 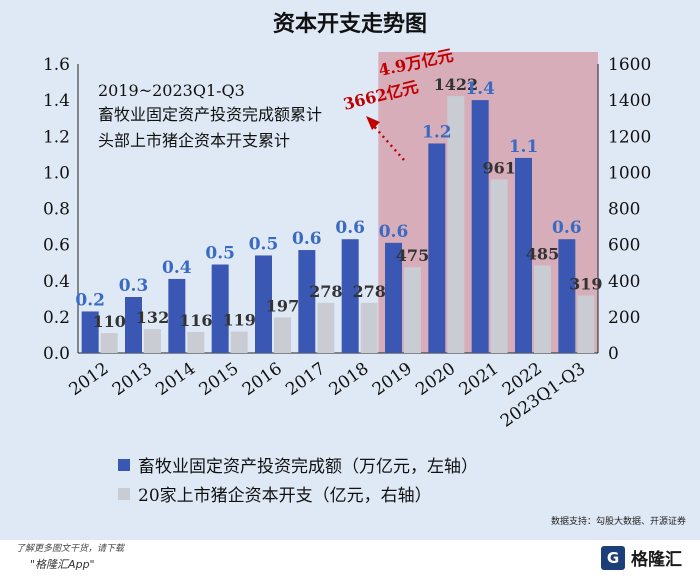 I want to click on y-left-tick-label: 1.2, so click(x=56, y=137).